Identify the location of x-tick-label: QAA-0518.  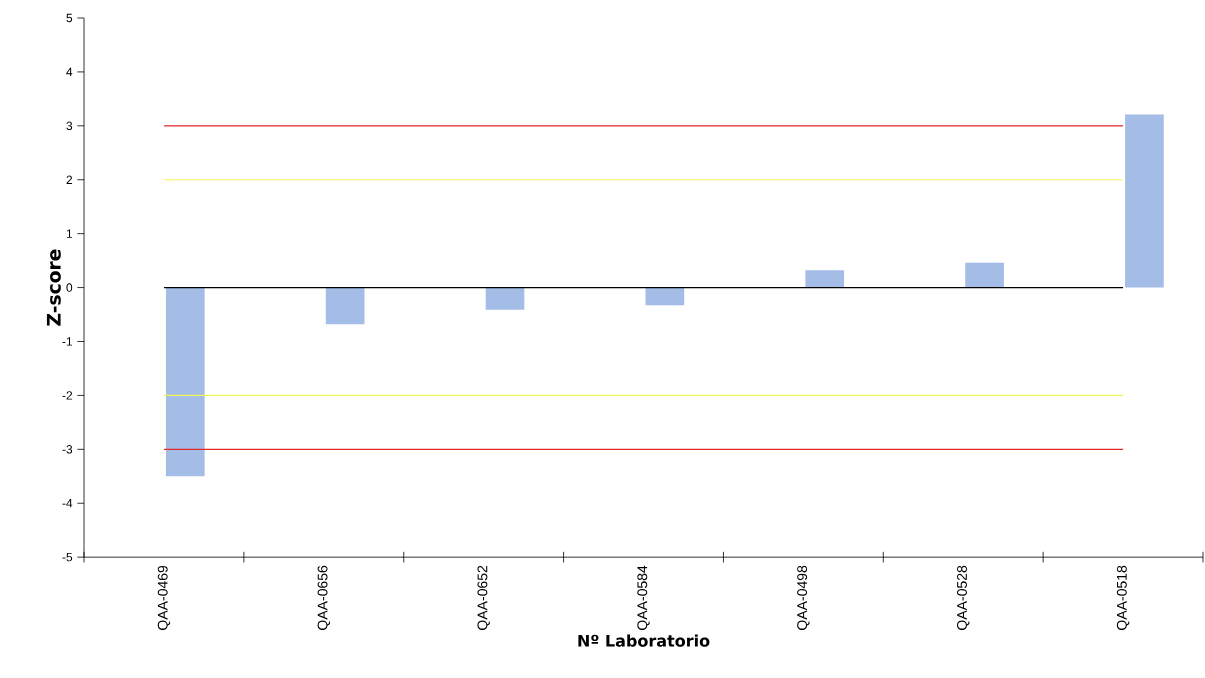
(1123, 597).